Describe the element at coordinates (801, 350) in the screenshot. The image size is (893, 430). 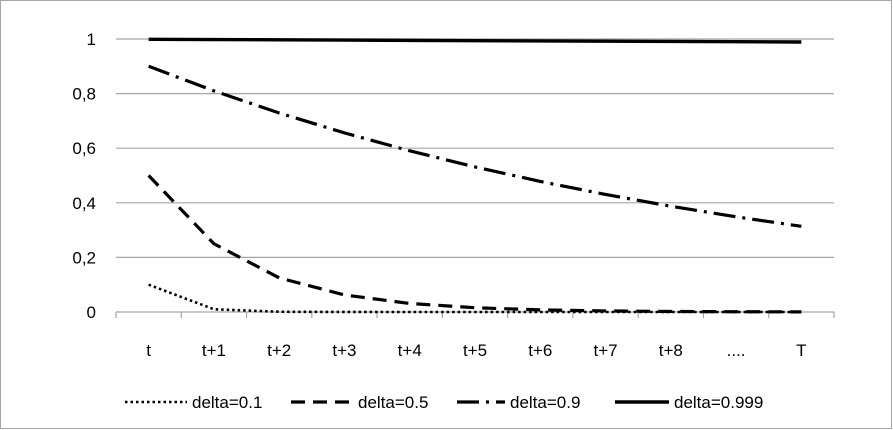
I see `x-tick-label: T` at that location.